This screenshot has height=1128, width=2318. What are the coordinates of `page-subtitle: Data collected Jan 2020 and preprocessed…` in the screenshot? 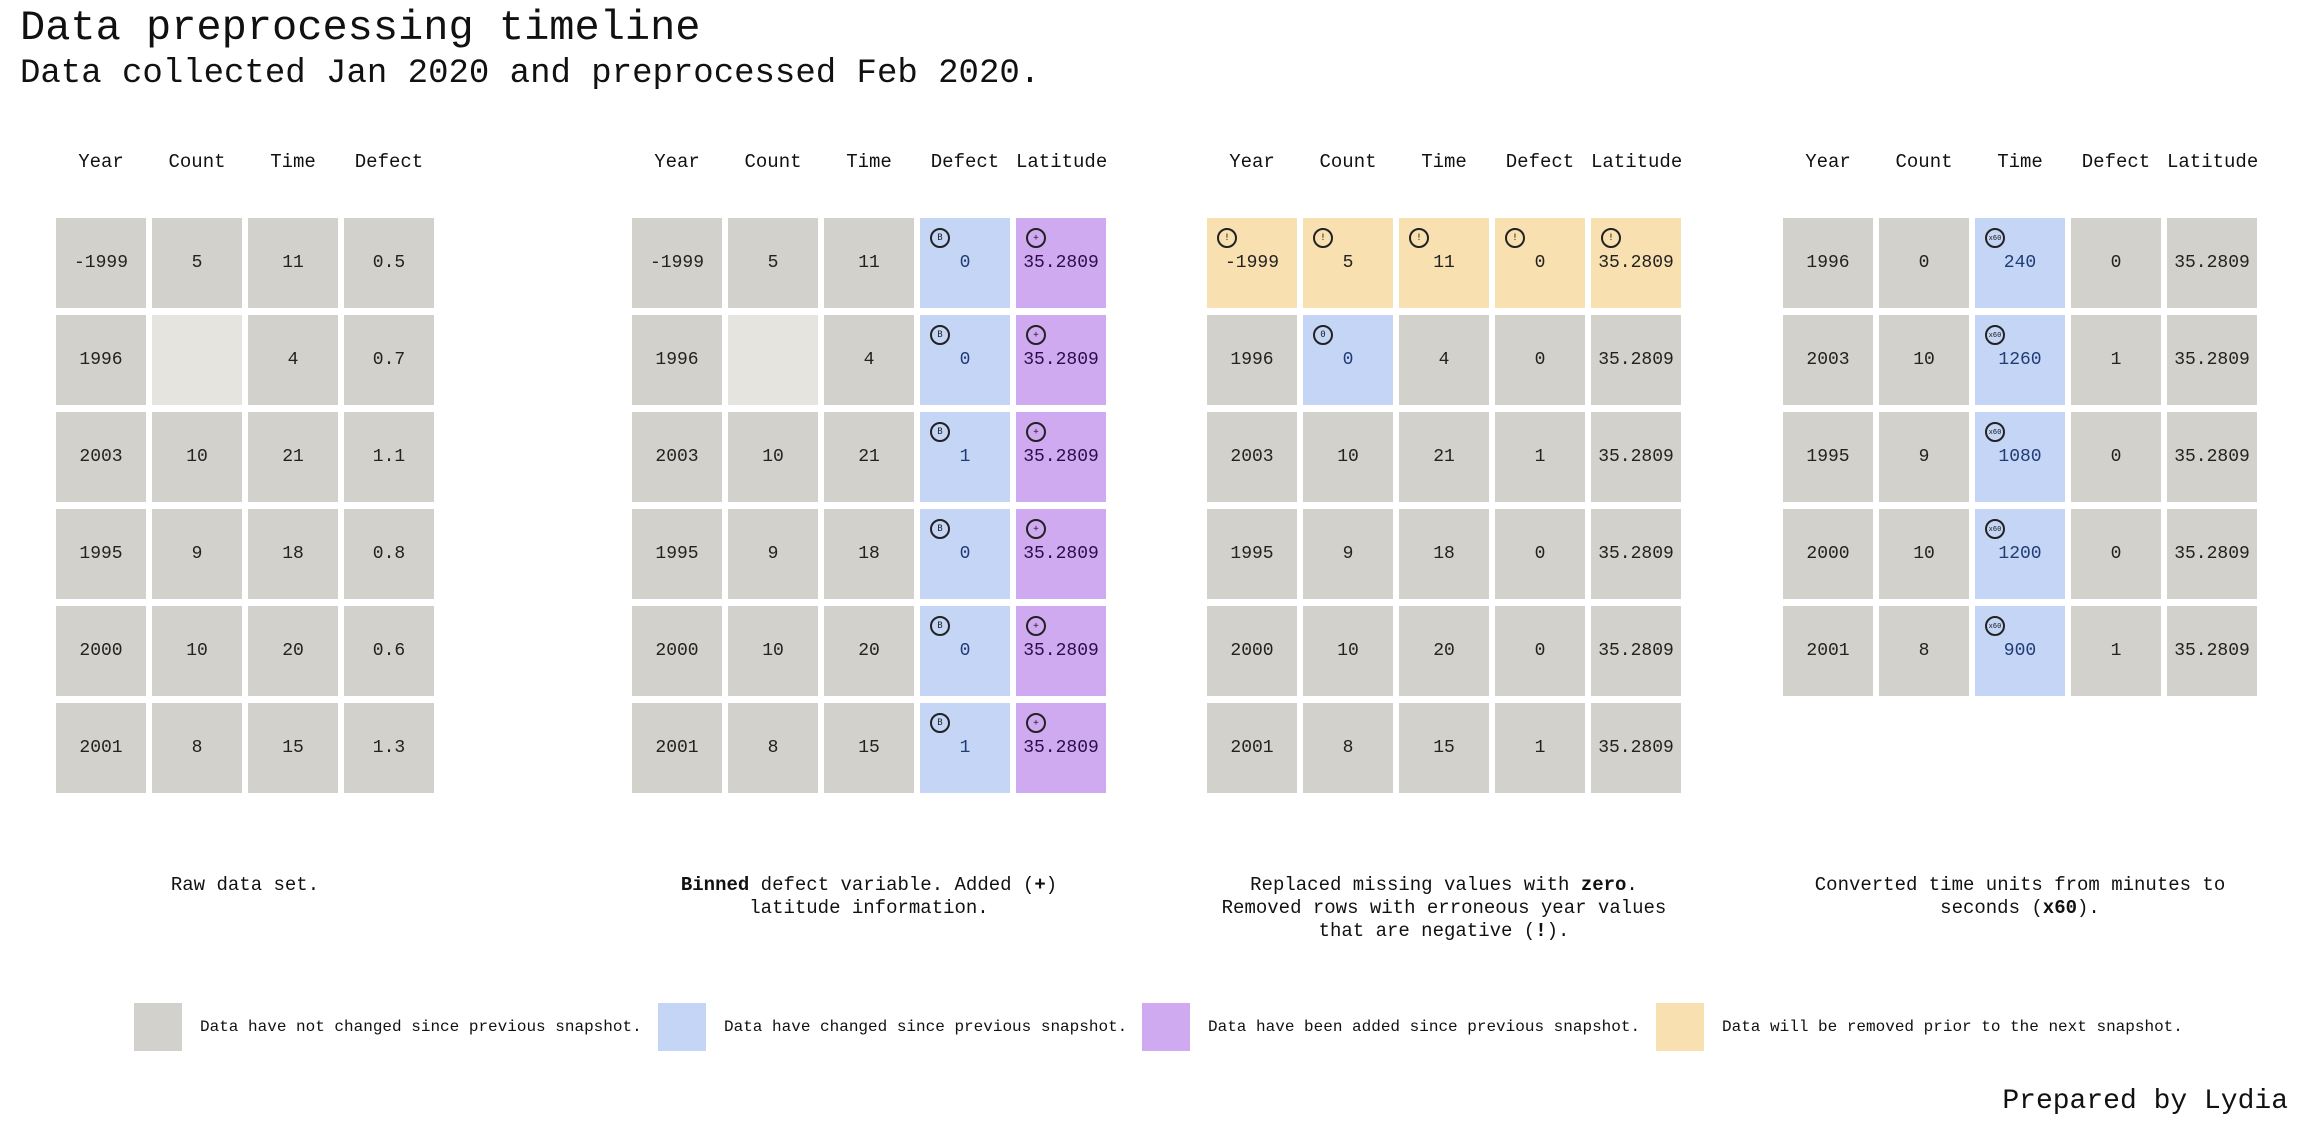 It's located at (530, 74).